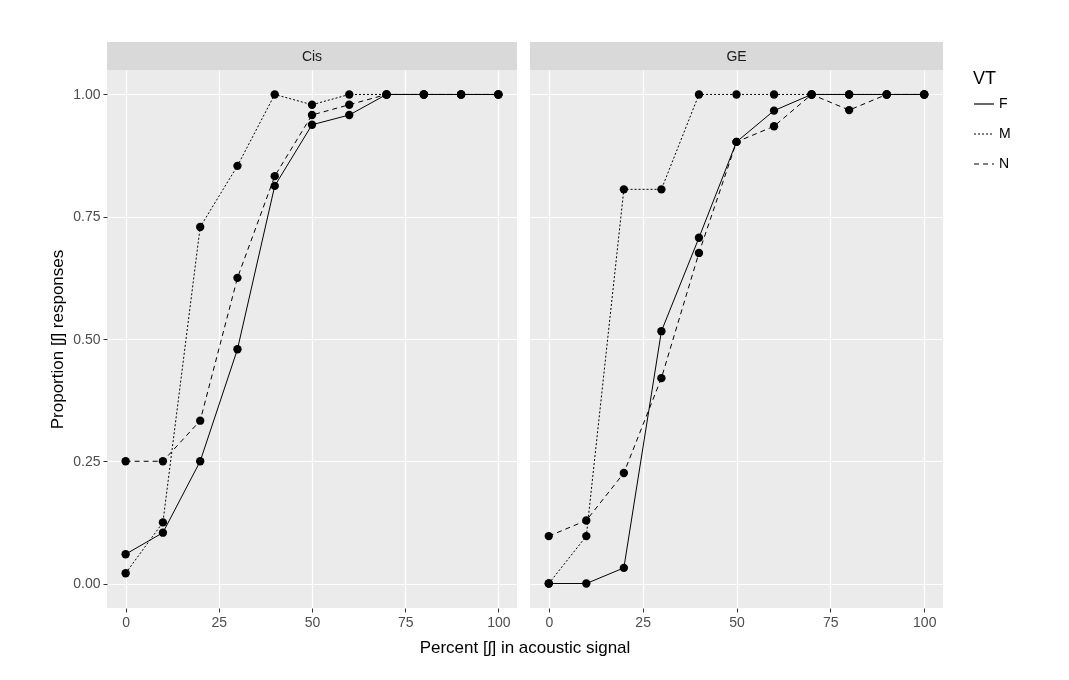  Describe the element at coordinates (87, 338) in the screenshot. I see `y-tick-label: 0.50` at that location.